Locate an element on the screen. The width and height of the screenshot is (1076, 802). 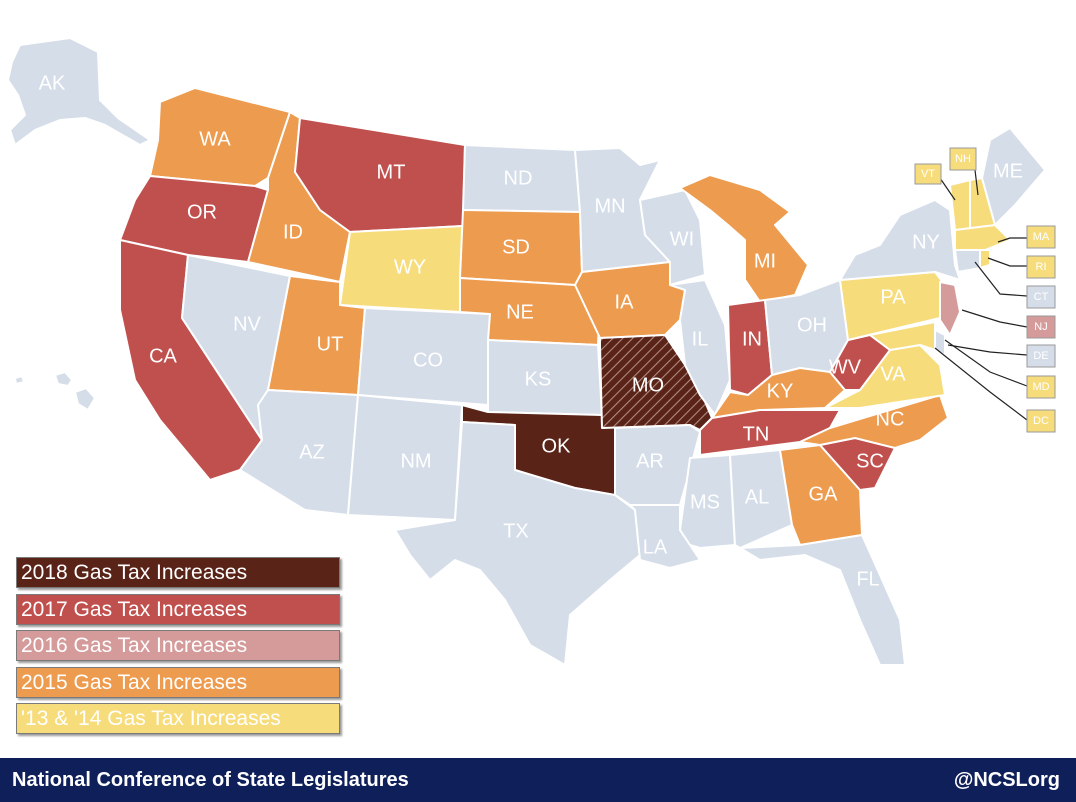
label-ky: KY is located at coordinates (780, 391).